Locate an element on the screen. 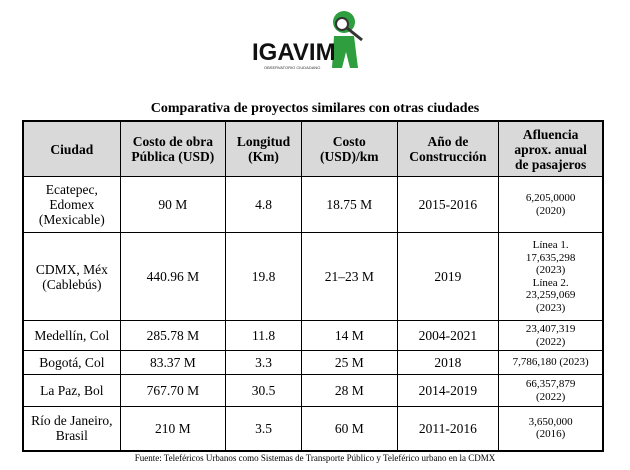 The image size is (630, 470). header-cell: Longitud (Km) is located at coordinates (264, 148).